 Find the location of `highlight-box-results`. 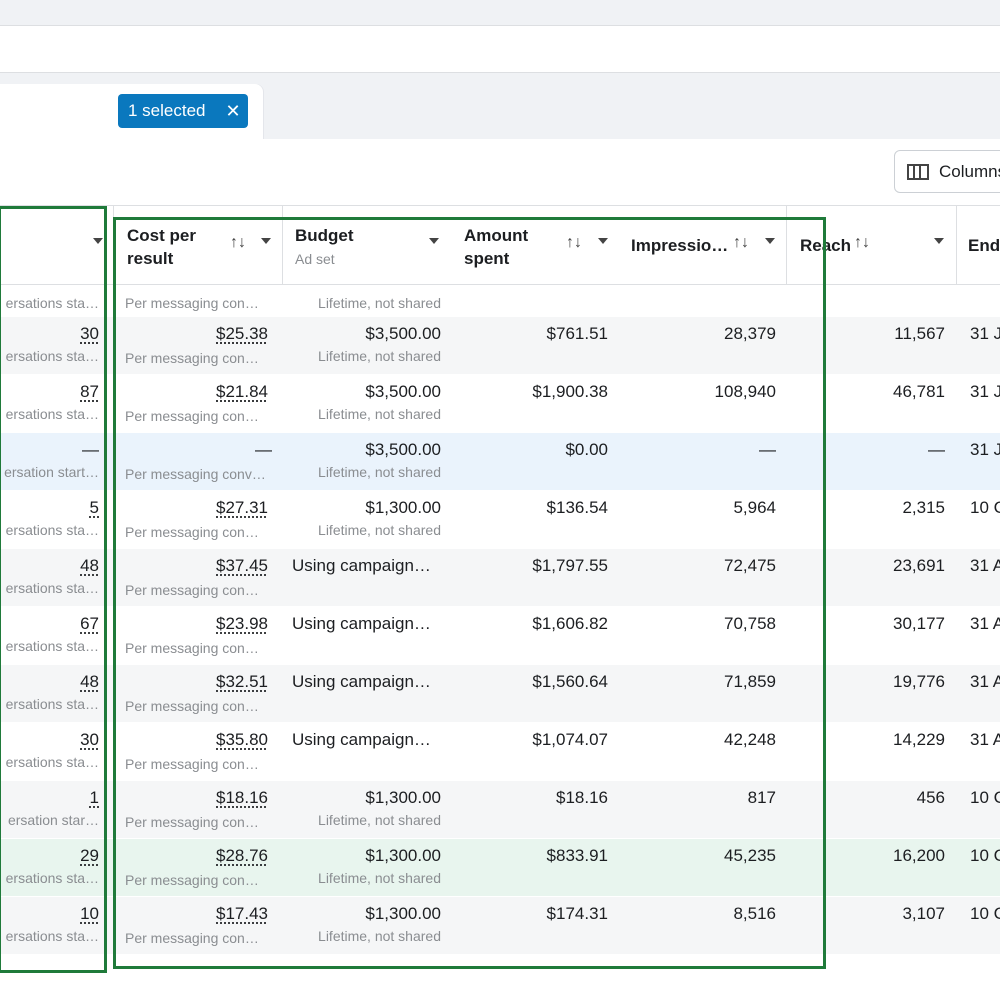

highlight-box-results is located at coordinates (53, 589).